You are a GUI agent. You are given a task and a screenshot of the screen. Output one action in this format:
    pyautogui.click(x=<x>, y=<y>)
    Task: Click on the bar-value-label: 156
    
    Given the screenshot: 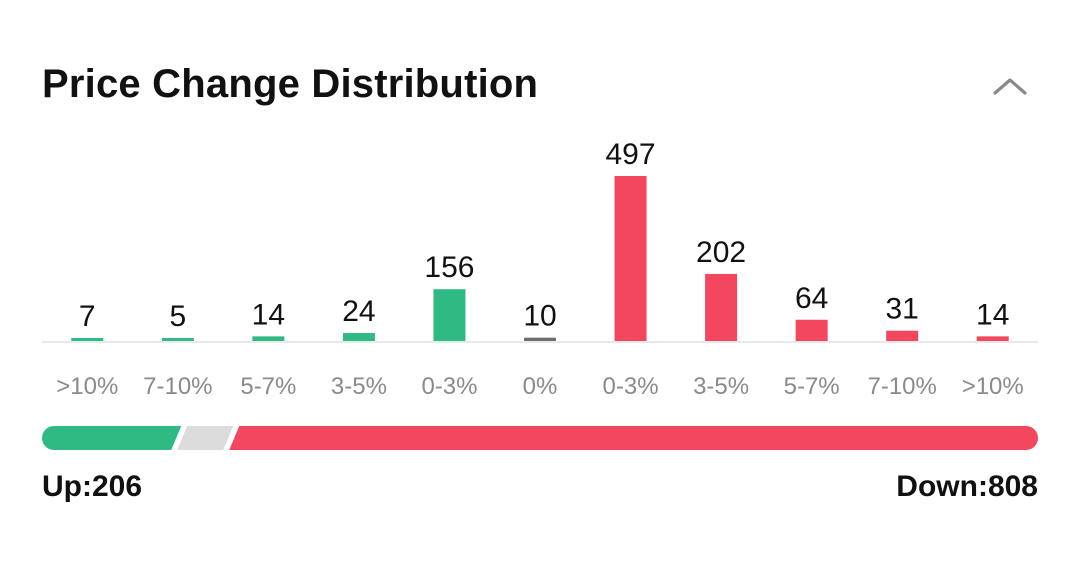 What is the action you would take?
    pyautogui.click(x=449, y=267)
    